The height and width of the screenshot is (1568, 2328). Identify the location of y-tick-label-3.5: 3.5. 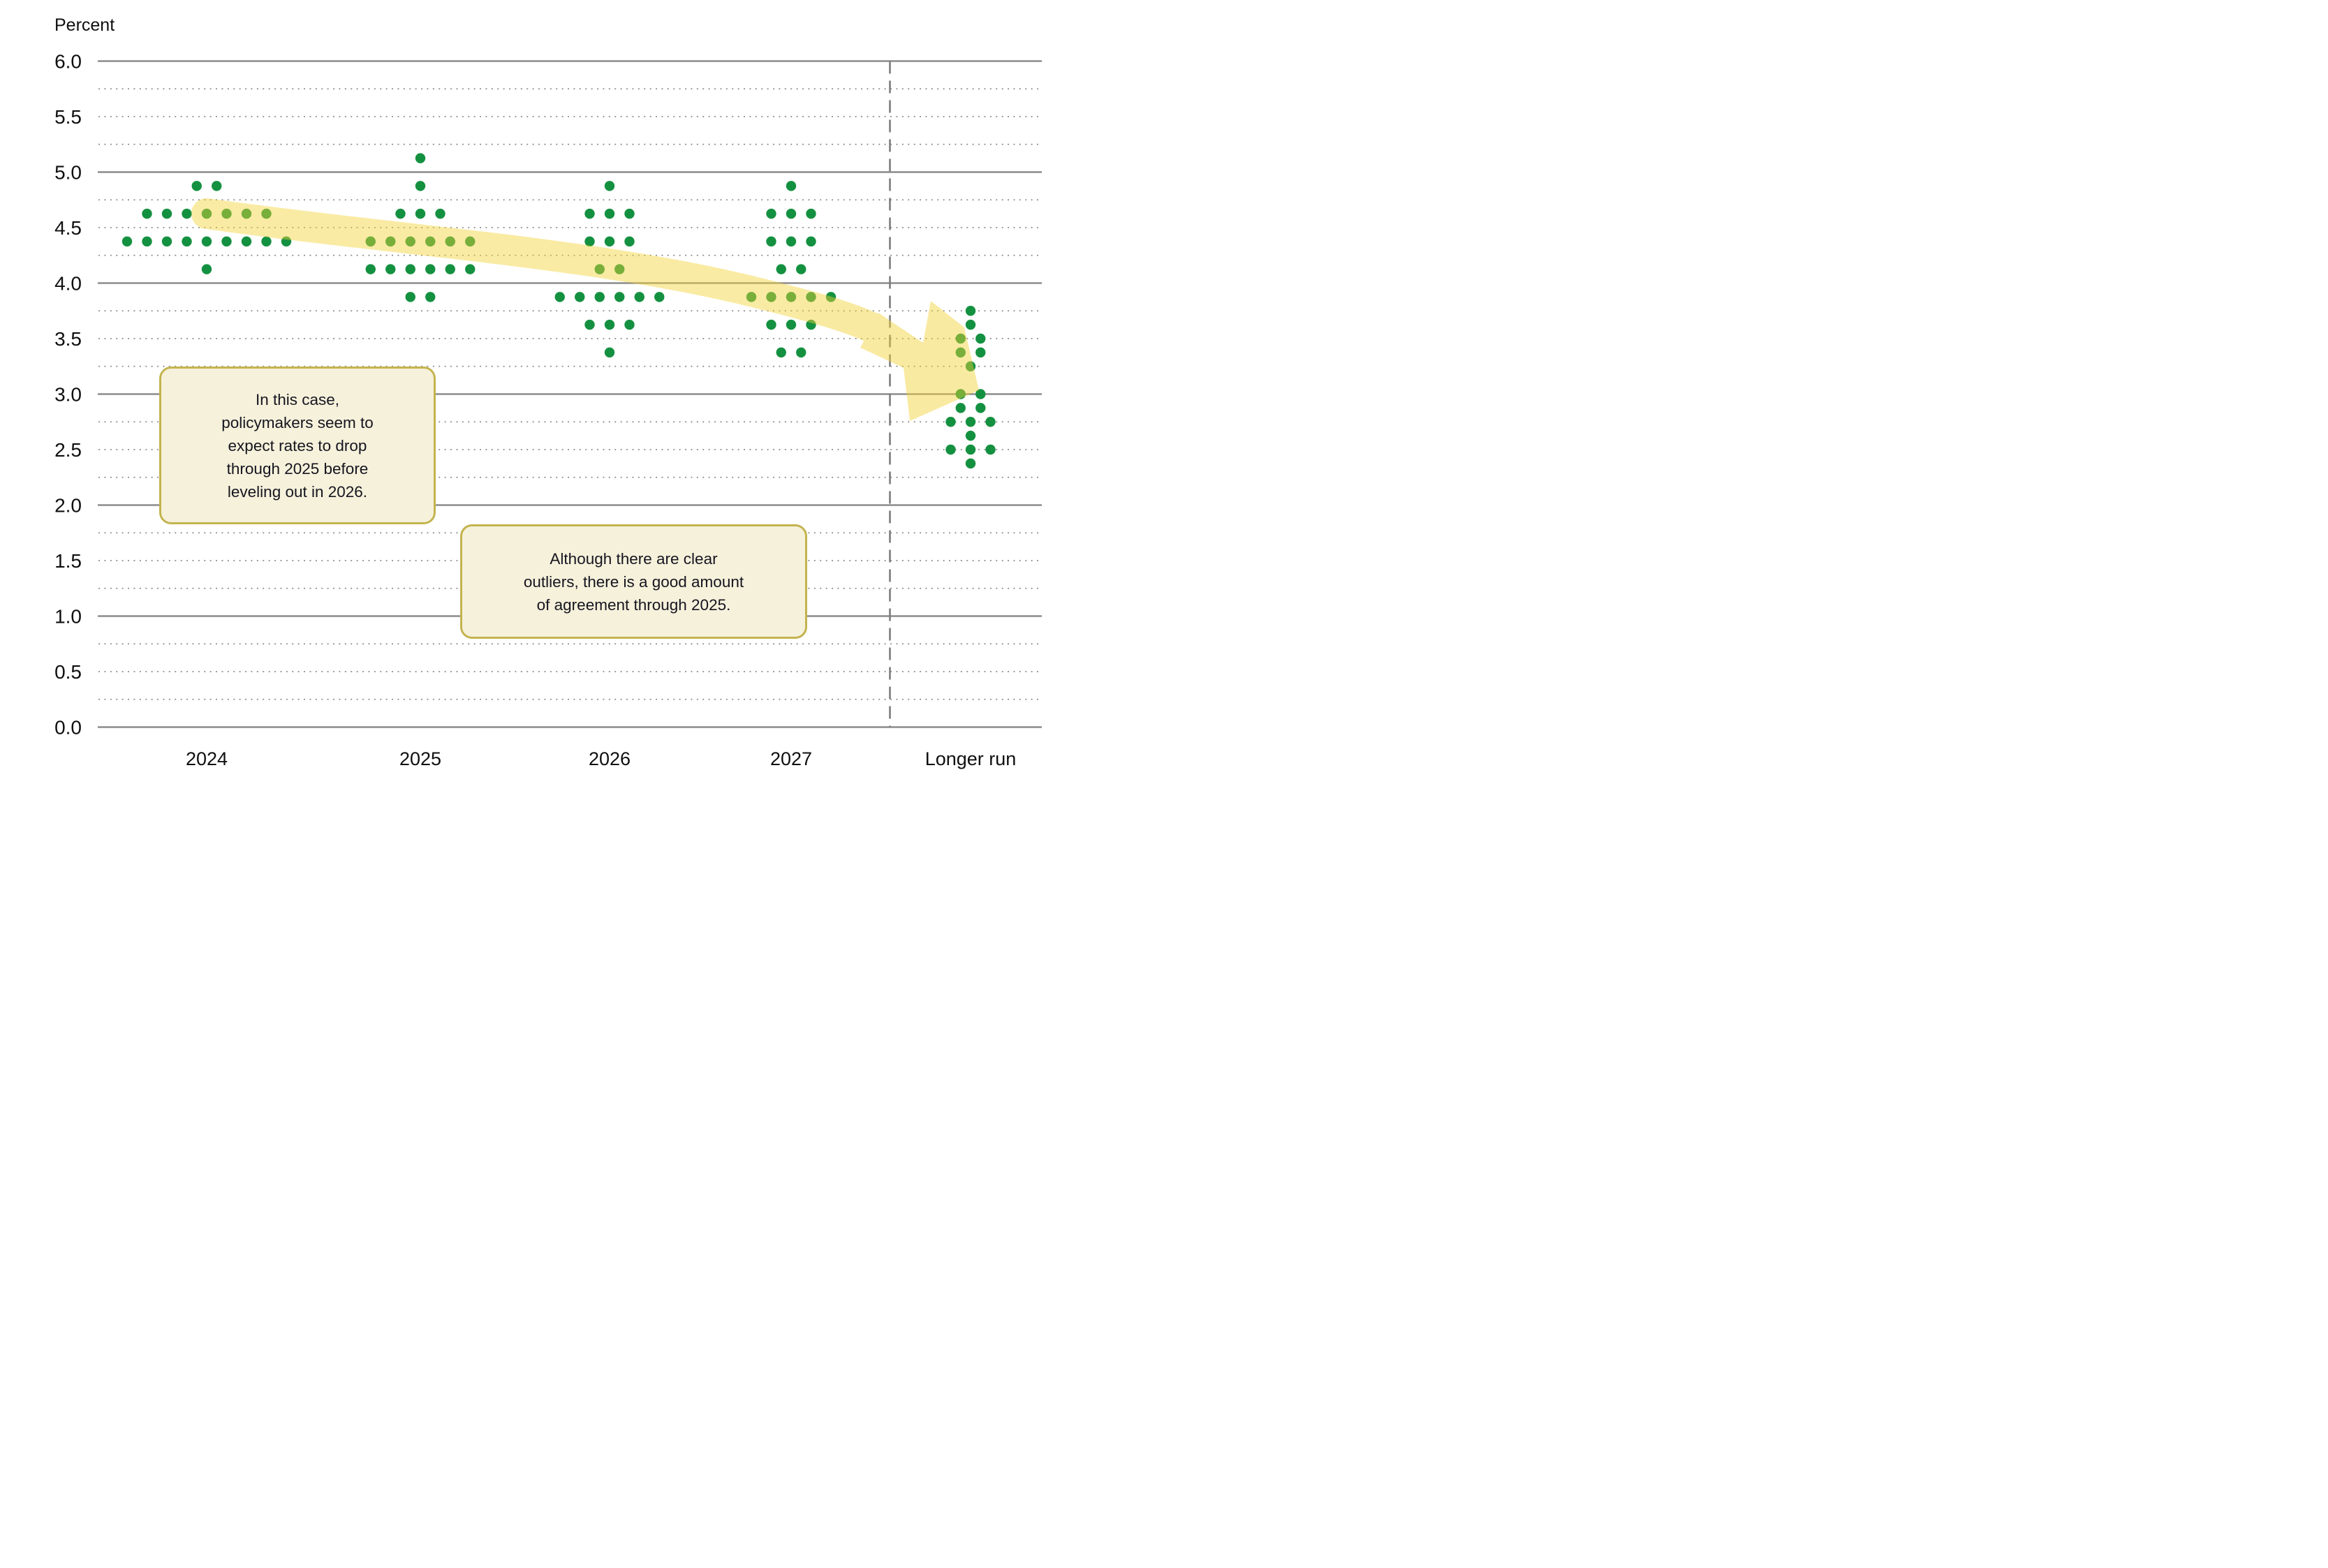
(68, 339).